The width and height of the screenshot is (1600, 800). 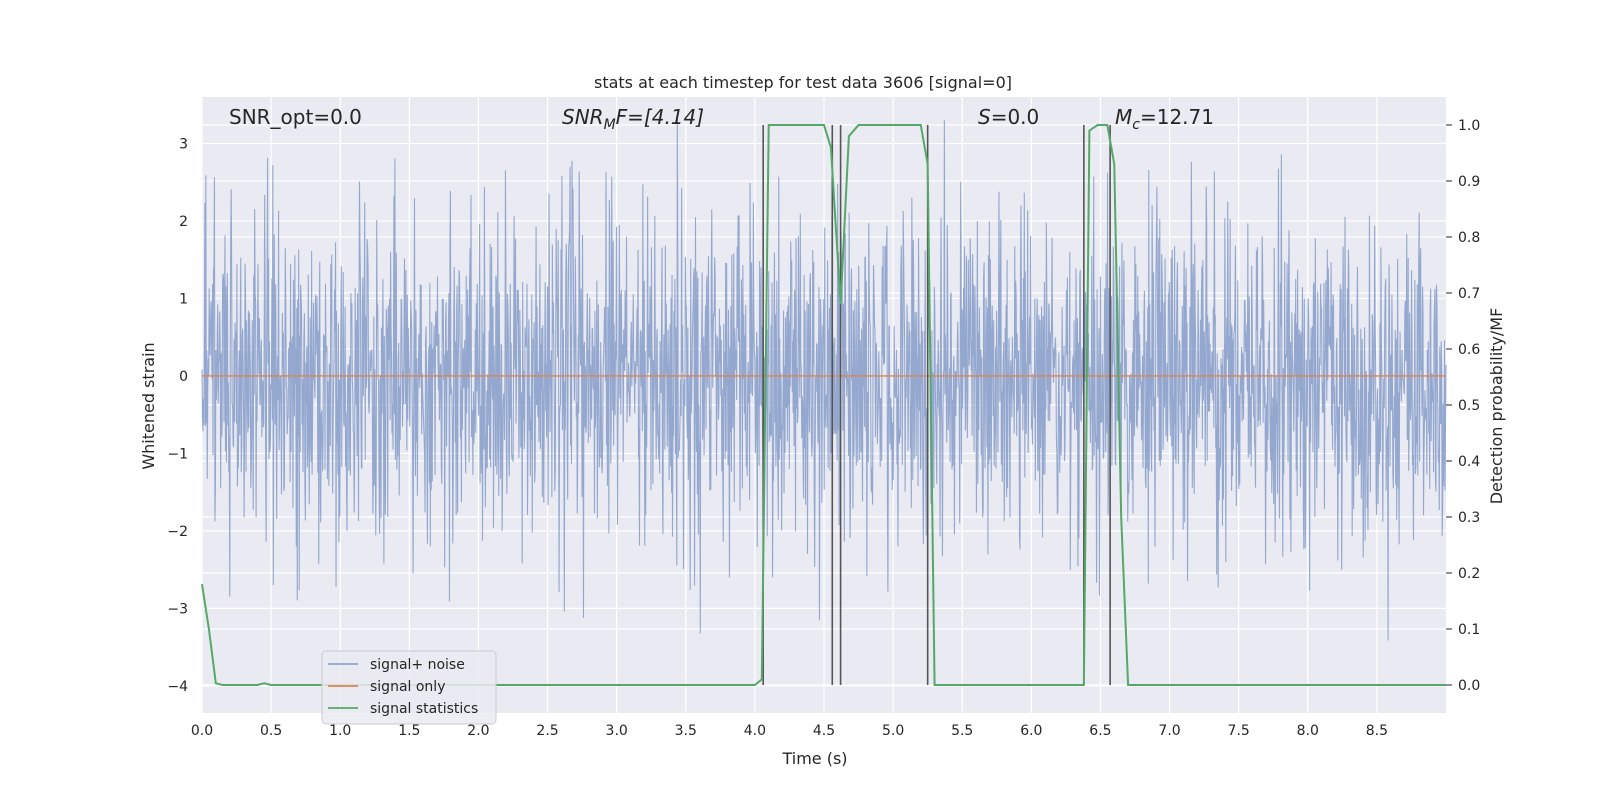 I want to click on mc-sub: c, so click(x=1136, y=125).